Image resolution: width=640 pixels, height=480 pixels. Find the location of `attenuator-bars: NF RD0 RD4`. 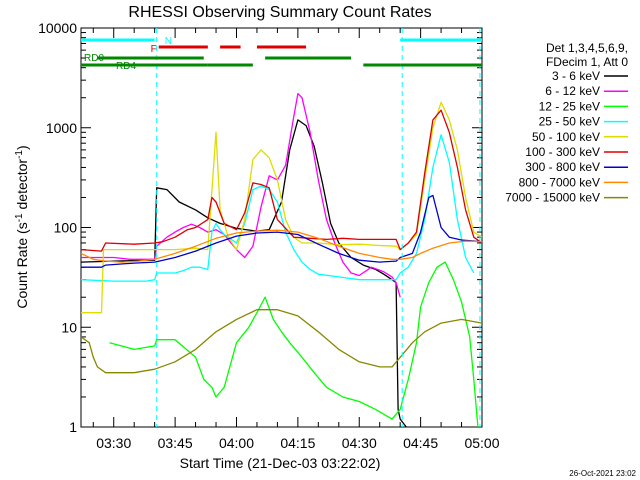

attenuator-bars: NF RD0 RD4 is located at coordinates (281, 54).